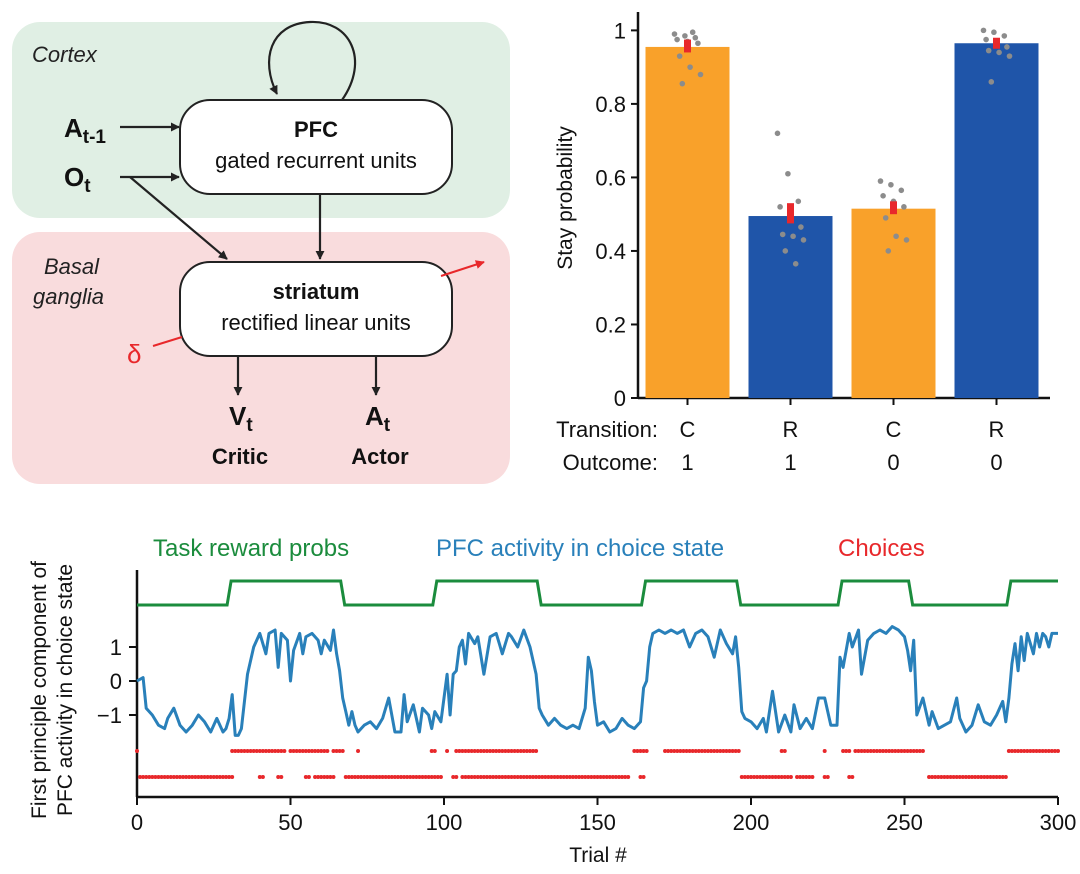 This screenshot has width=1080, height=874. Describe the element at coordinates (68, 296) in the screenshot. I see `basal-label-line2: ganglia` at that location.